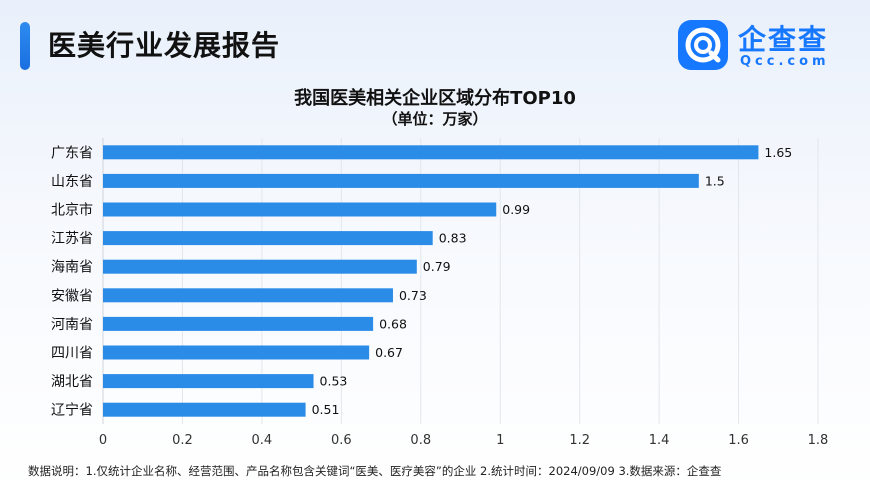  What do you see at coordinates (703, 45) in the screenshot?
I see `qcc-logo-icon` at bounding box center [703, 45].